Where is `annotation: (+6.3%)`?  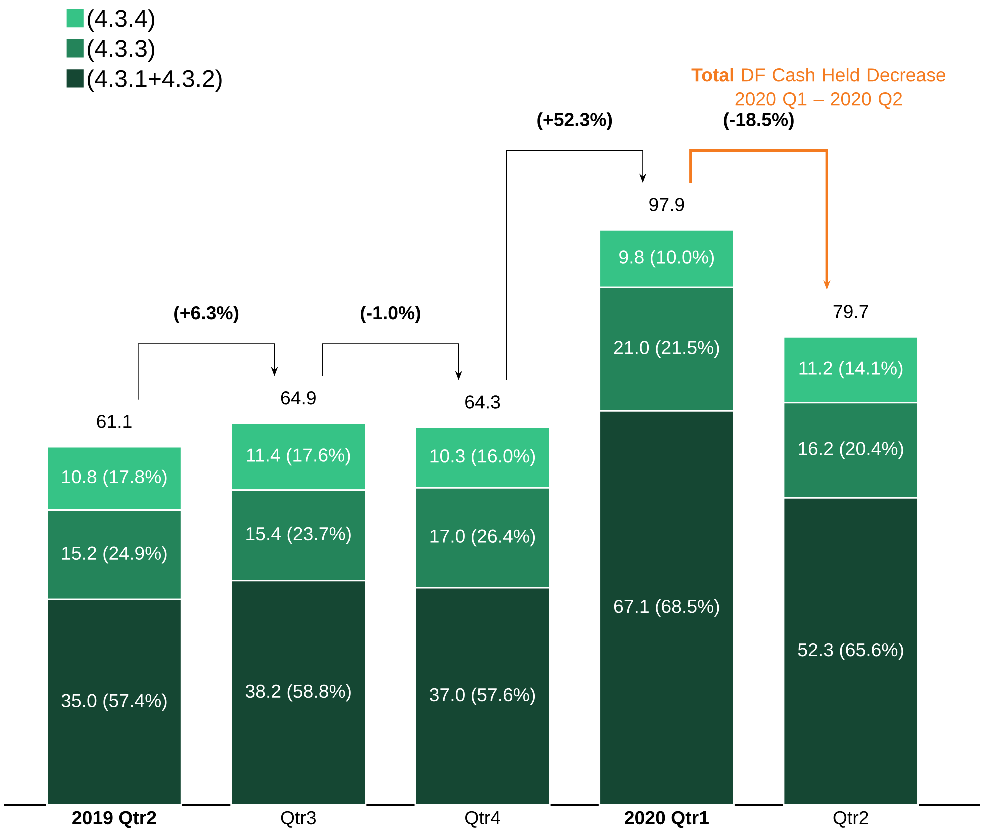 annotation: (+6.3%) is located at coordinates (206, 315).